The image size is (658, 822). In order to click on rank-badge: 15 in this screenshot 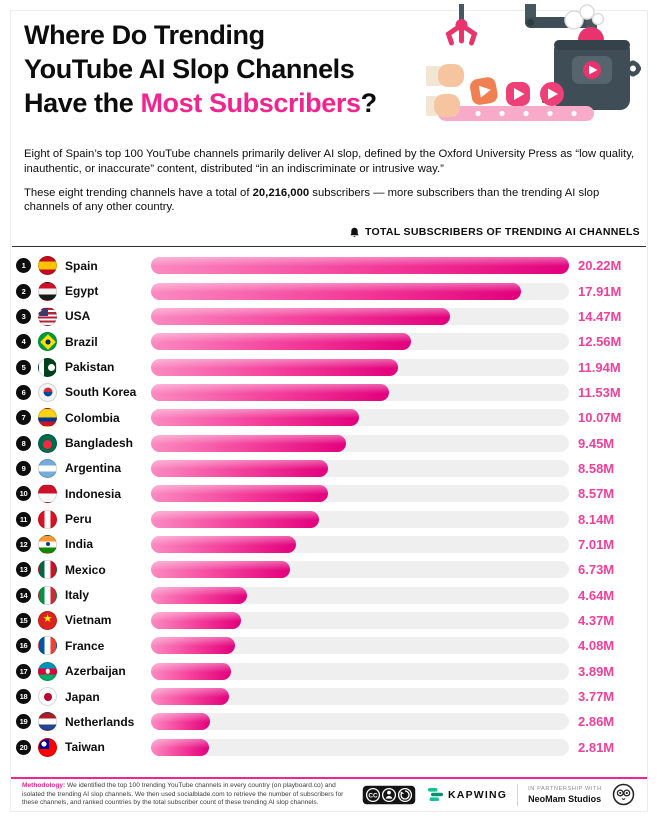, I will do `click(23, 620)`.